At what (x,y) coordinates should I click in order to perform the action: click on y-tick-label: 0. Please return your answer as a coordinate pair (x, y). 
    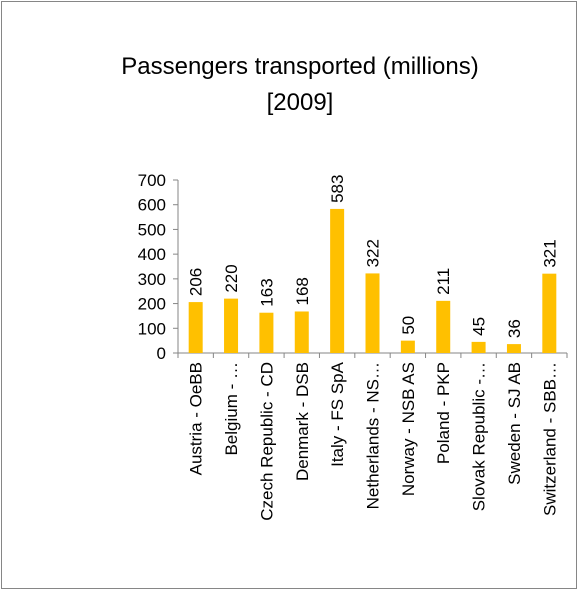
    Looking at the image, I should click on (161, 353).